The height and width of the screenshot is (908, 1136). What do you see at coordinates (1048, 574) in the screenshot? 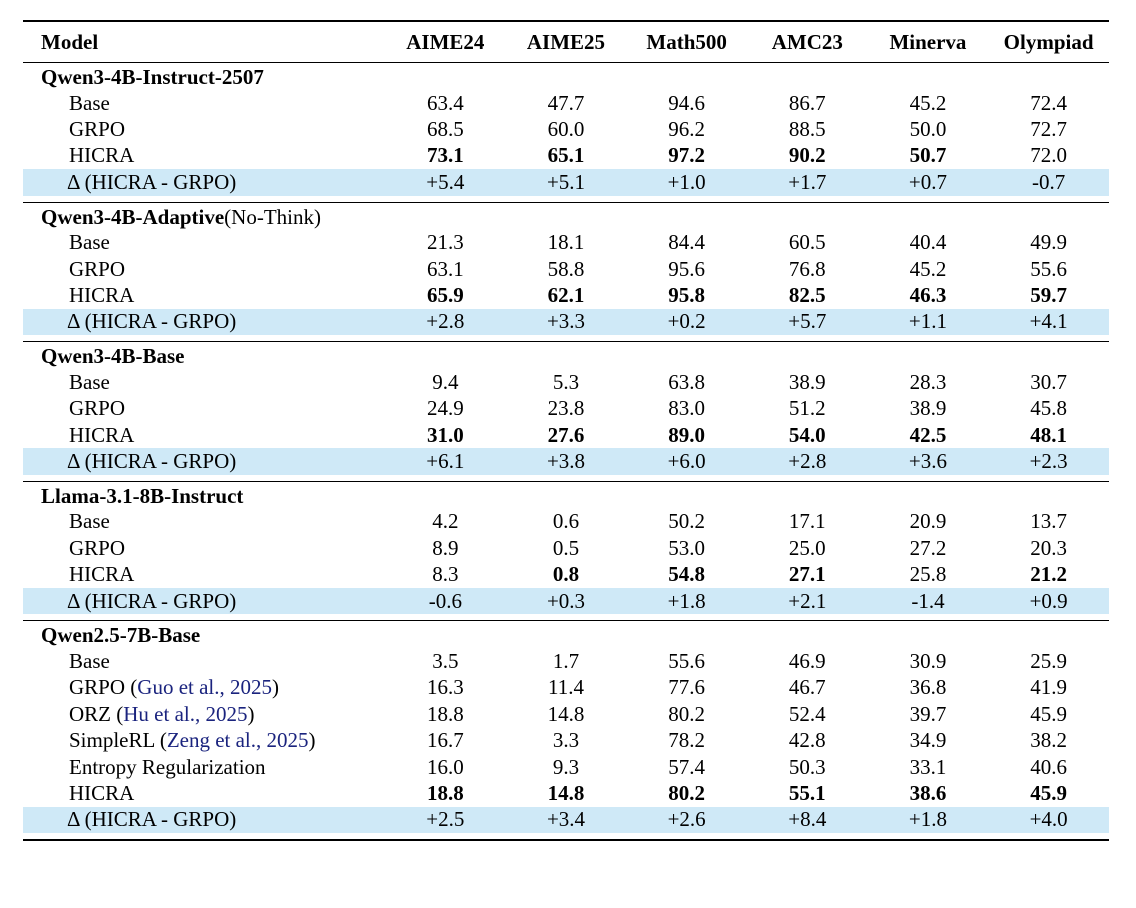
I see `value-cell: 21.2` at bounding box center [1048, 574].